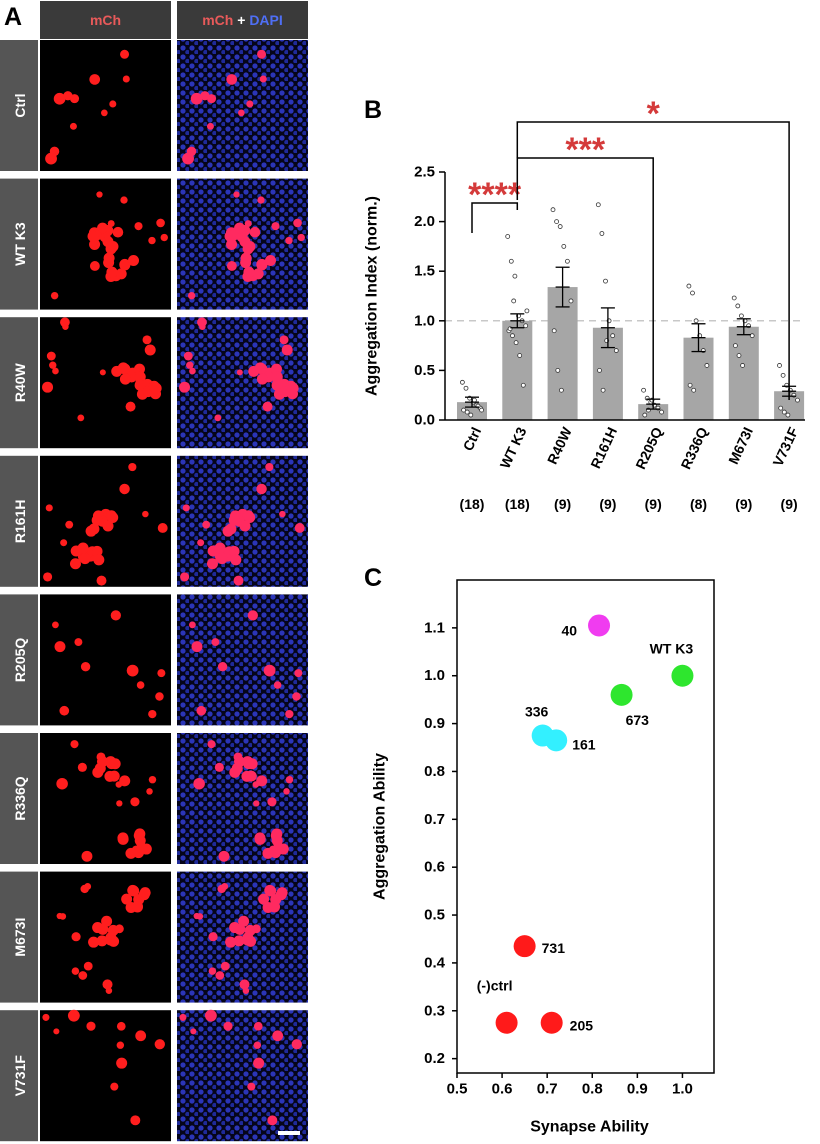 This screenshot has width=820, height=1144. What do you see at coordinates (242, 20) in the screenshot?
I see `column-header-bg` at bounding box center [242, 20].